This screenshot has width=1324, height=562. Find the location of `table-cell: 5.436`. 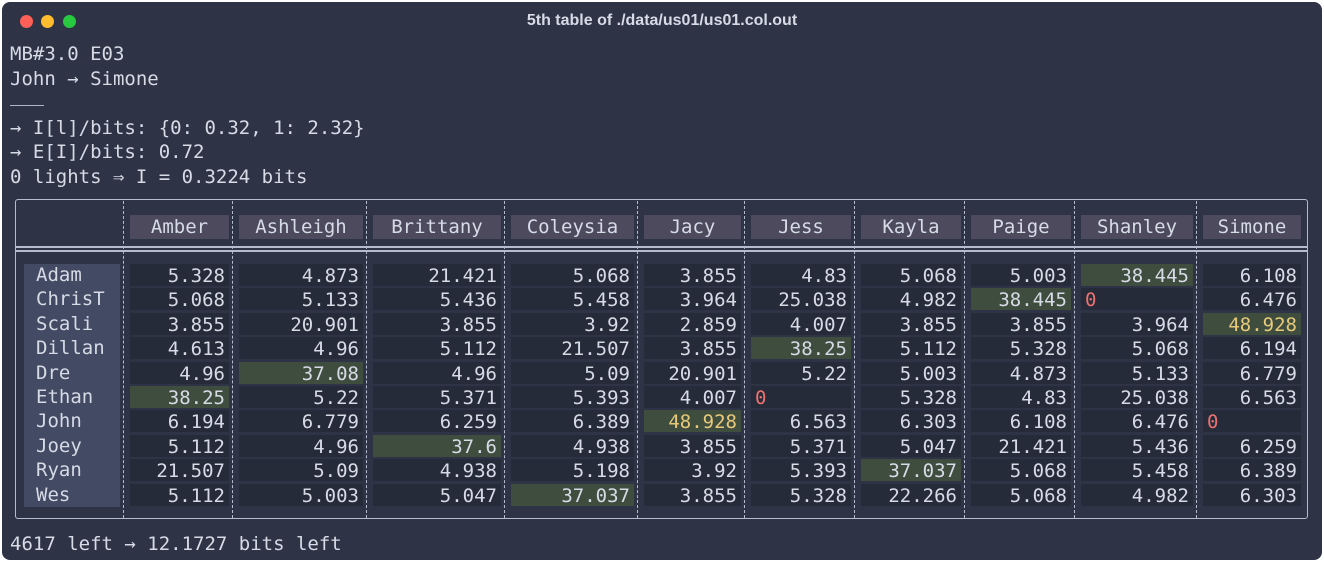

table-cell: 5.436 is located at coordinates (437, 299).